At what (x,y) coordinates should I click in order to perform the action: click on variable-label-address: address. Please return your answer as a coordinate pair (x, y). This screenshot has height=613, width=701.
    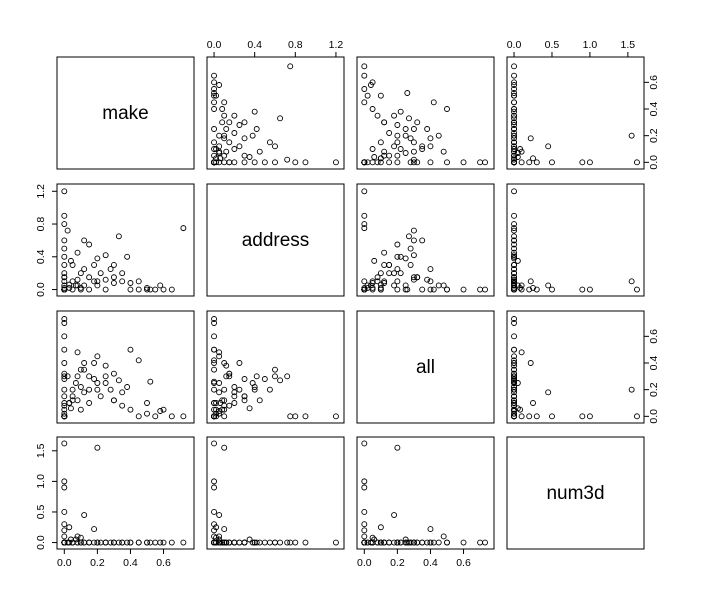
    Looking at the image, I should click on (276, 240).